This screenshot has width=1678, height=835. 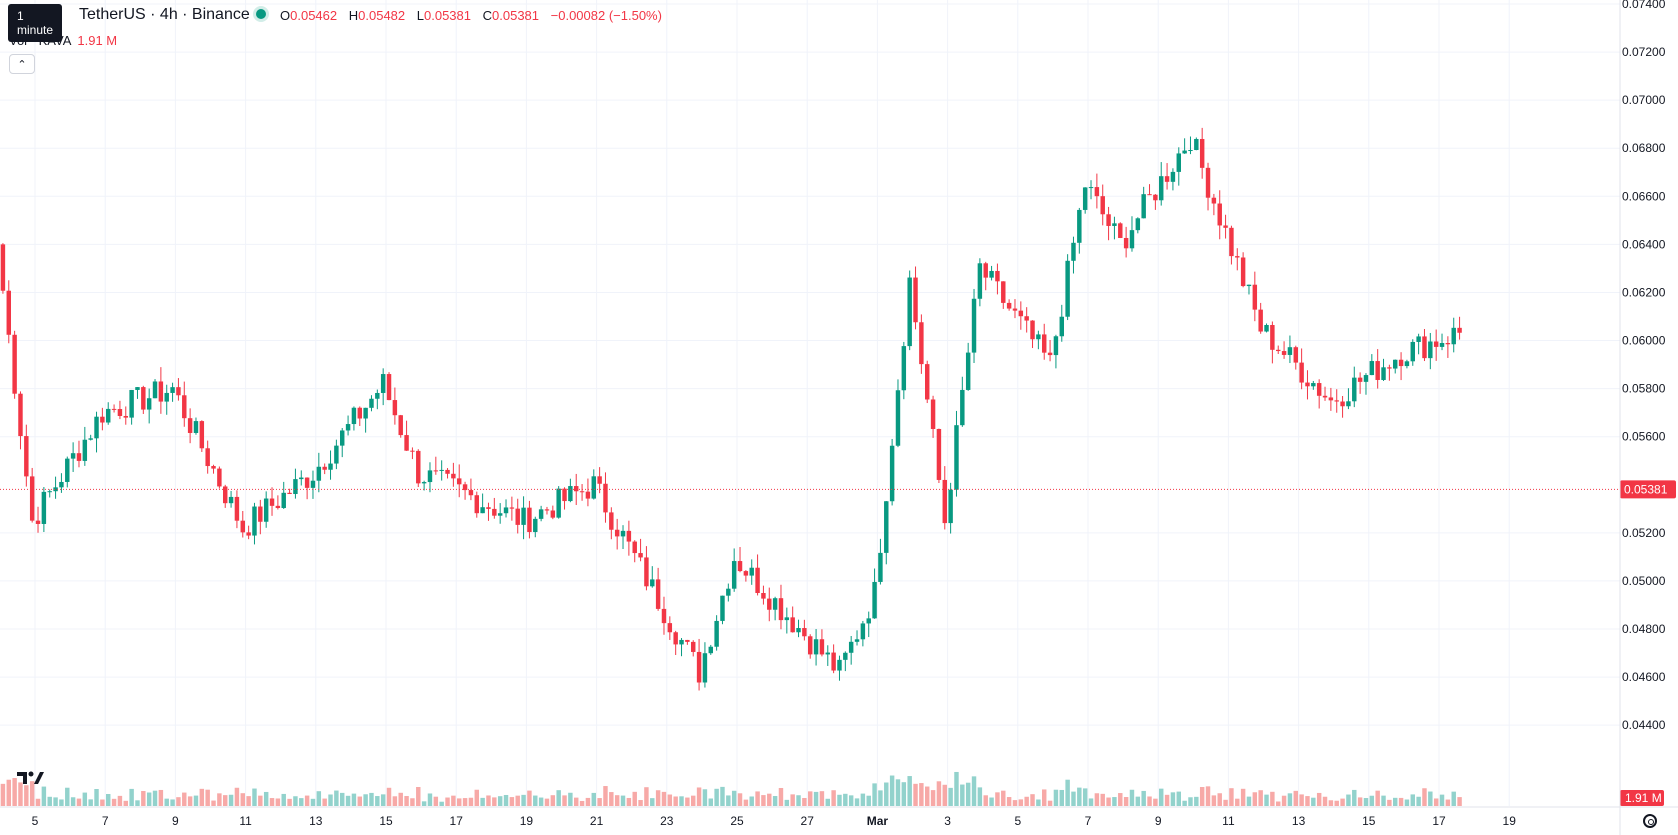 What do you see at coordinates (22, 64) in the screenshot?
I see `collapse-legend-button: ⌃` at bounding box center [22, 64].